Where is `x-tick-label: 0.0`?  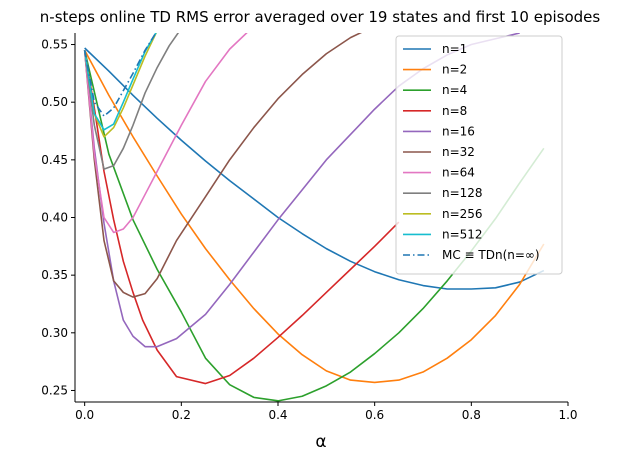
x-tick-label: 0.0 is located at coordinates (84, 415).